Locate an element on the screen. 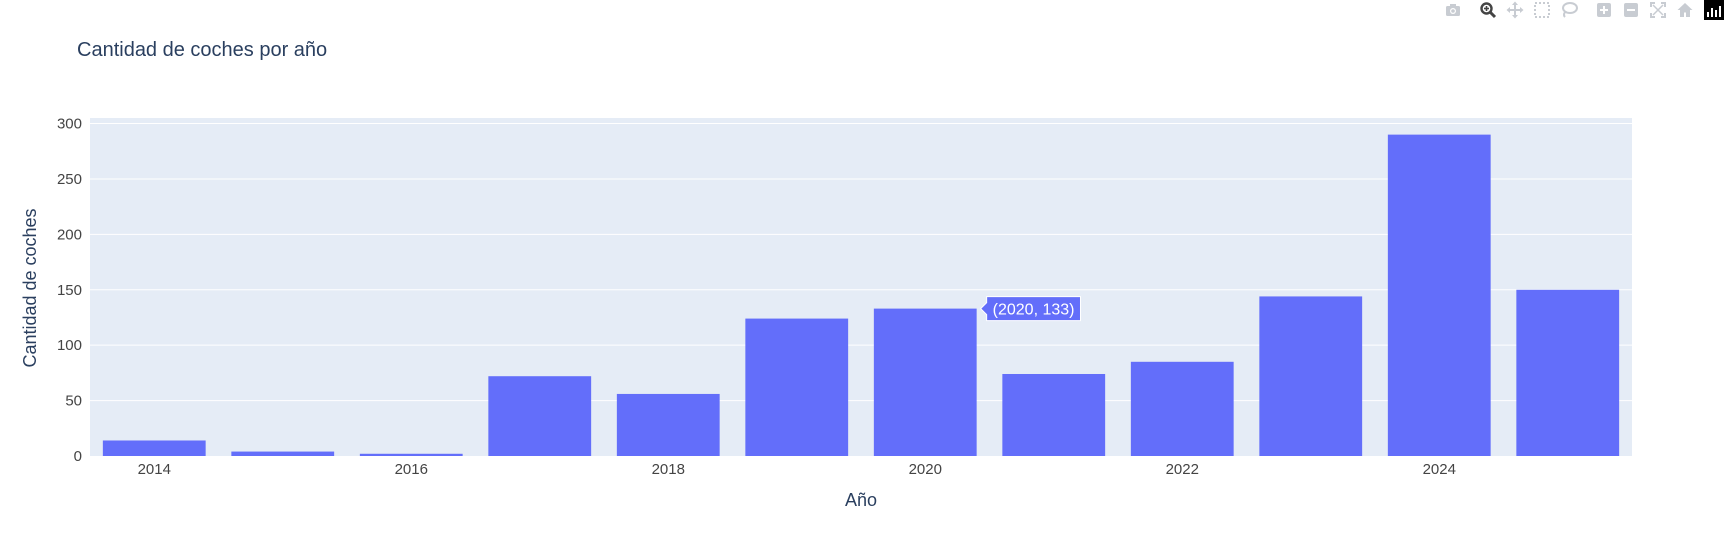 This screenshot has width=1728, height=555. x-tick-label: 2022 is located at coordinates (1182, 469).